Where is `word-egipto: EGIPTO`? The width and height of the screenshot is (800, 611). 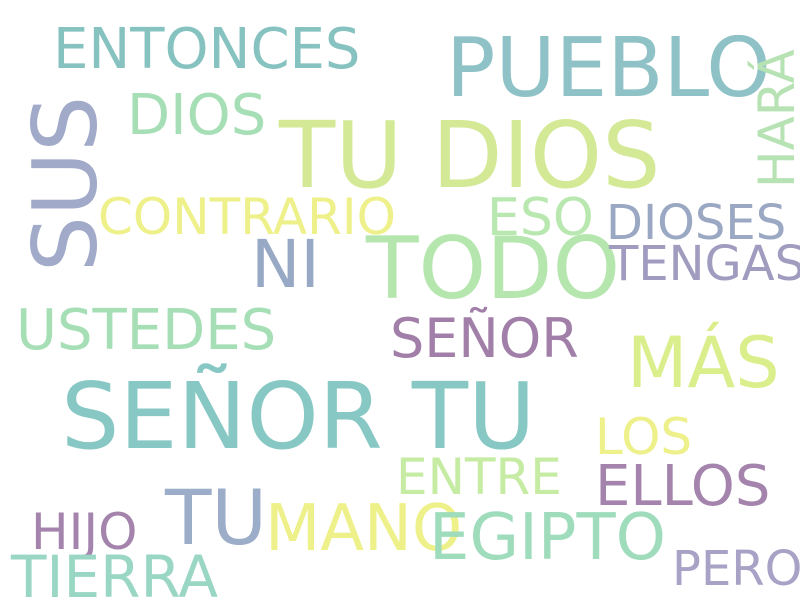
word-egipto: EGIPTO is located at coordinates (547, 538).